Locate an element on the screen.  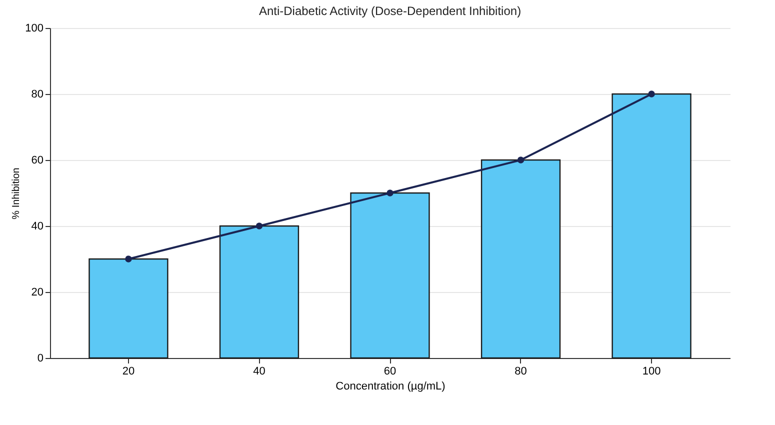
x-tick-label: 20 is located at coordinates (128, 372).